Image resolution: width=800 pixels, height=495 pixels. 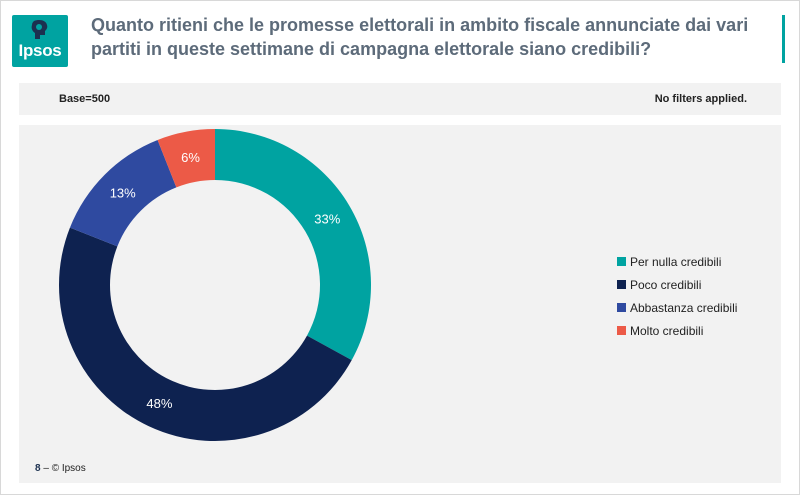 I want to click on data-label-abbastanza-credibili: 13%, so click(x=123, y=193).